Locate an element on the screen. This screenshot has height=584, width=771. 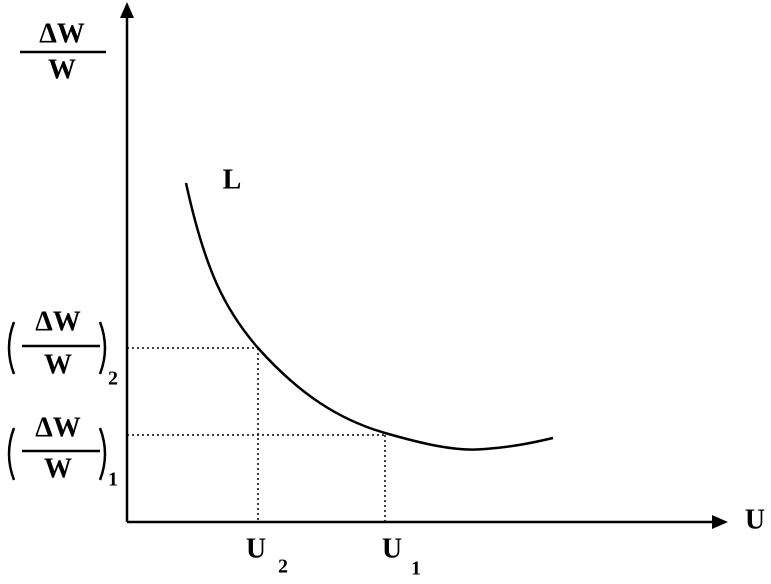
x-axis-arrow is located at coordinates (720, 522).